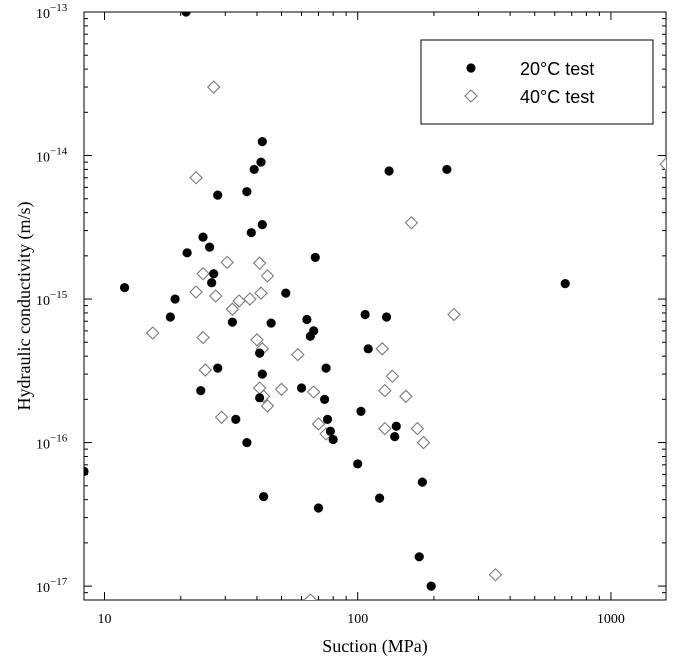 The height and width of the screenshot is (661, 675). I want to click on legend-marker-20c, so click(471, 68).